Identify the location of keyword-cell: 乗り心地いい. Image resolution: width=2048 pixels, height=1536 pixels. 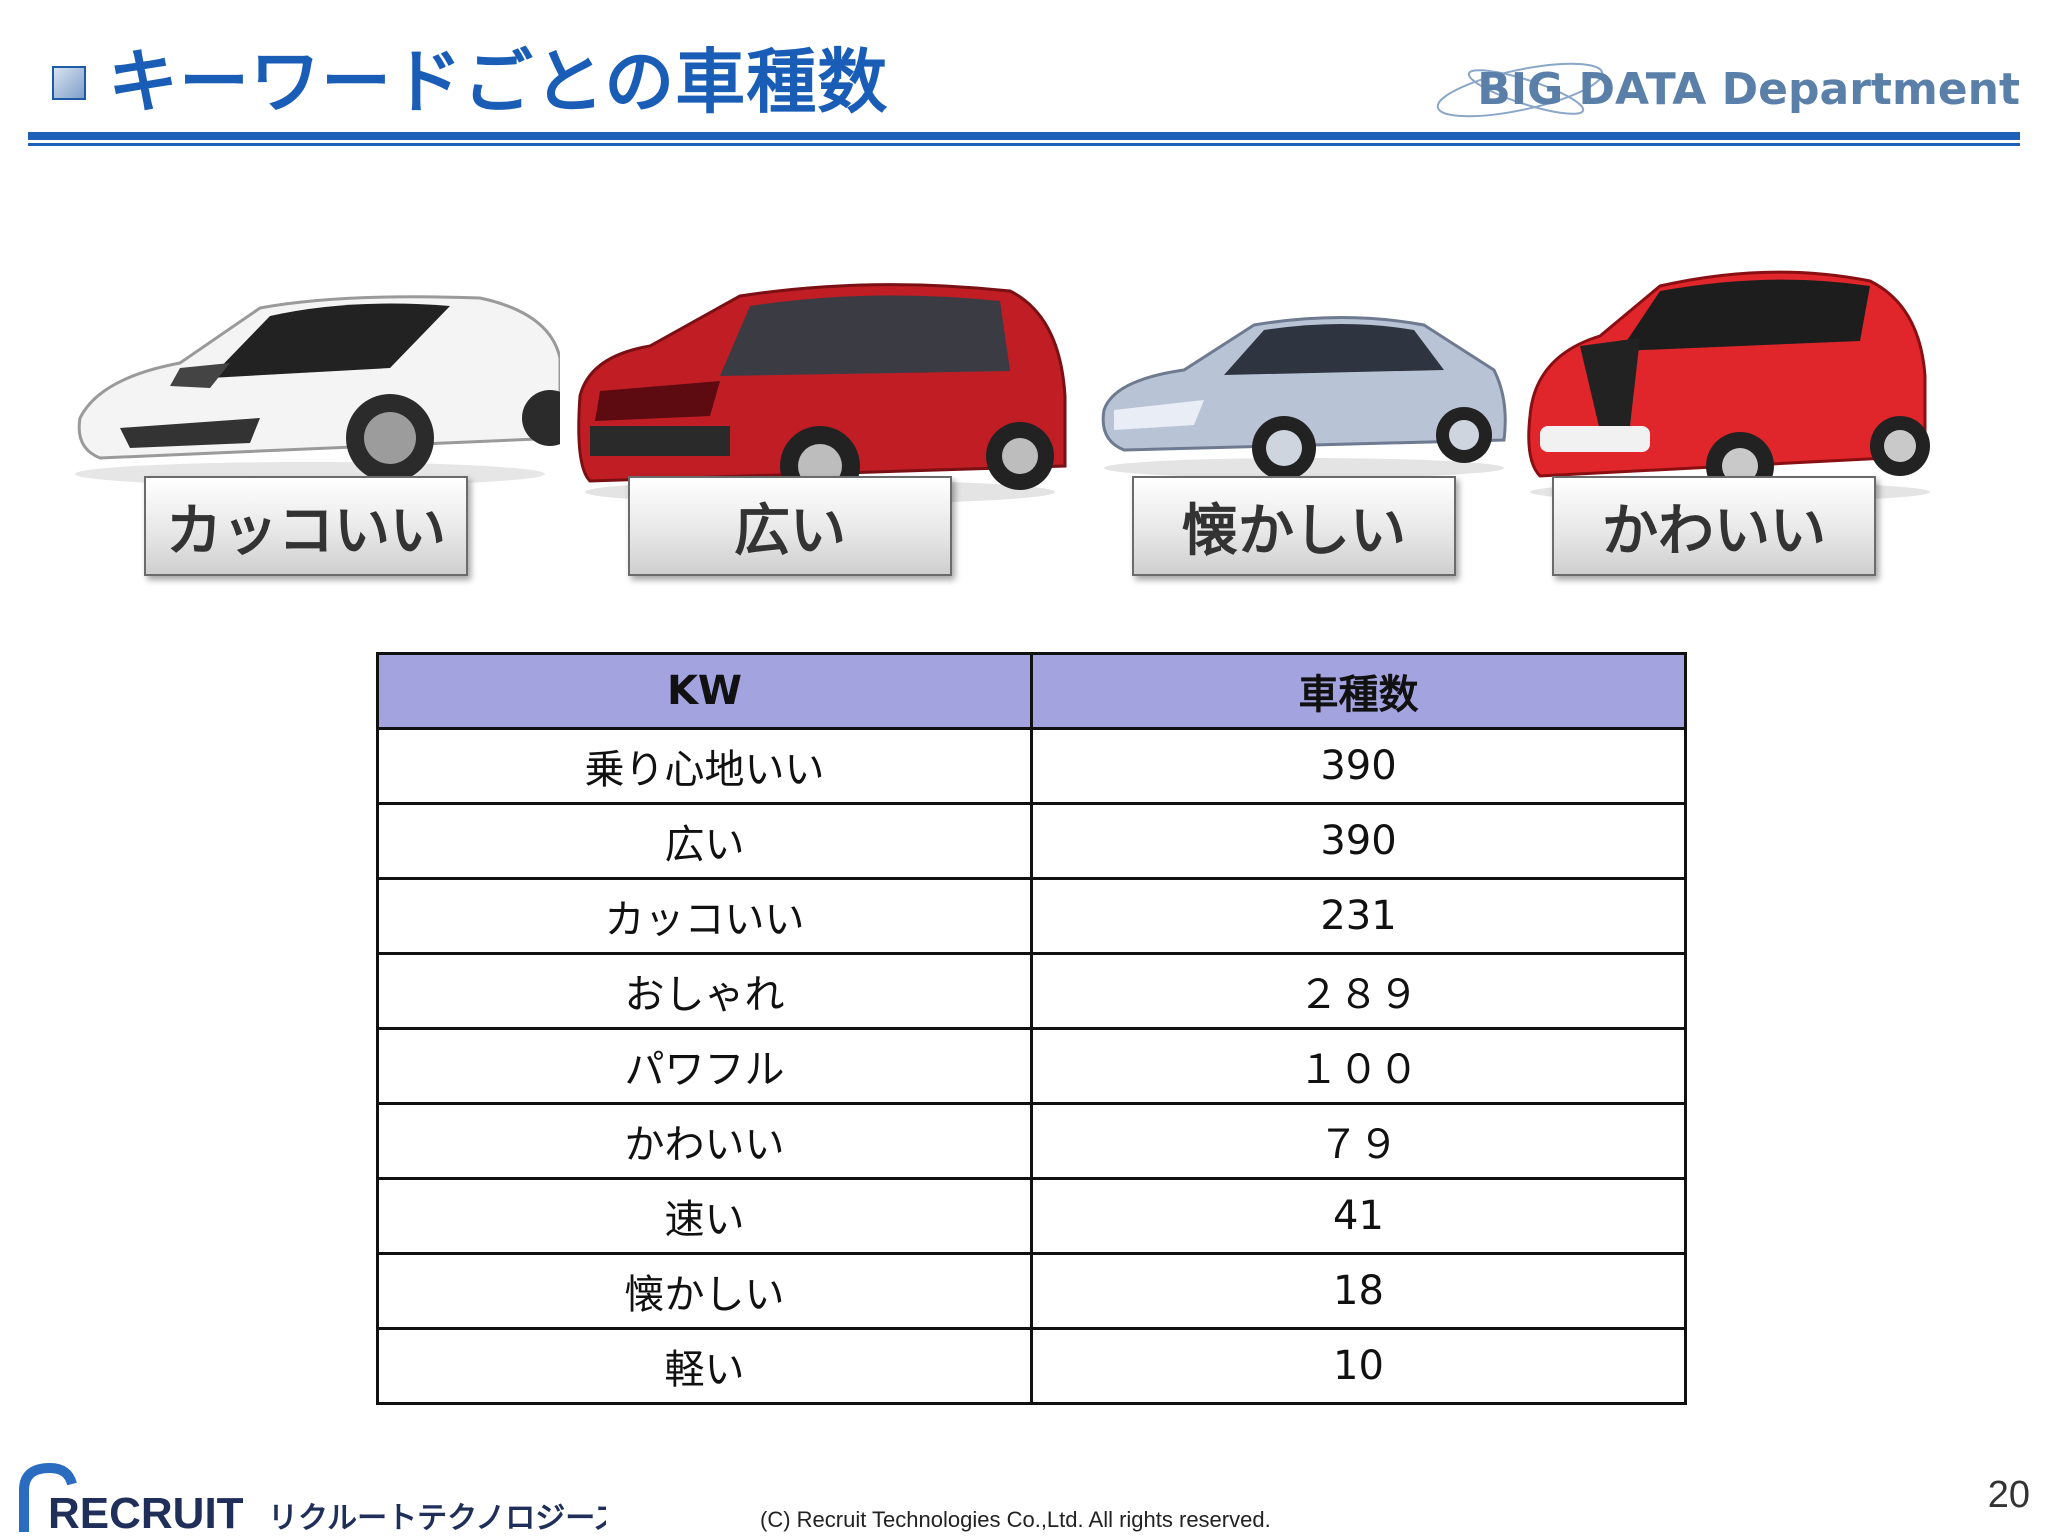
(704, 766).